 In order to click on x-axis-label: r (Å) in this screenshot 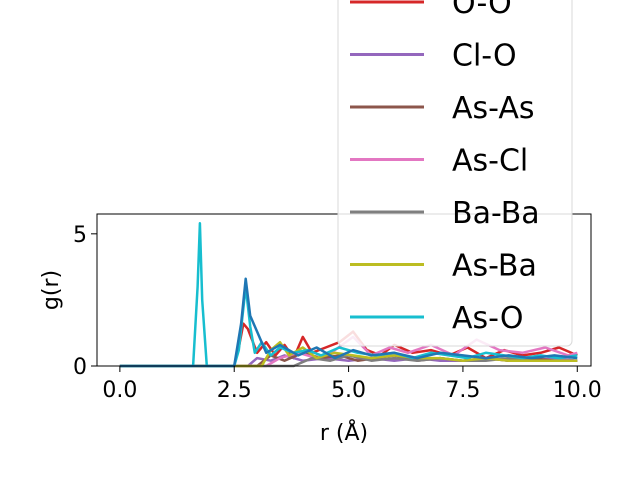, I will do `click(344, 432)`.